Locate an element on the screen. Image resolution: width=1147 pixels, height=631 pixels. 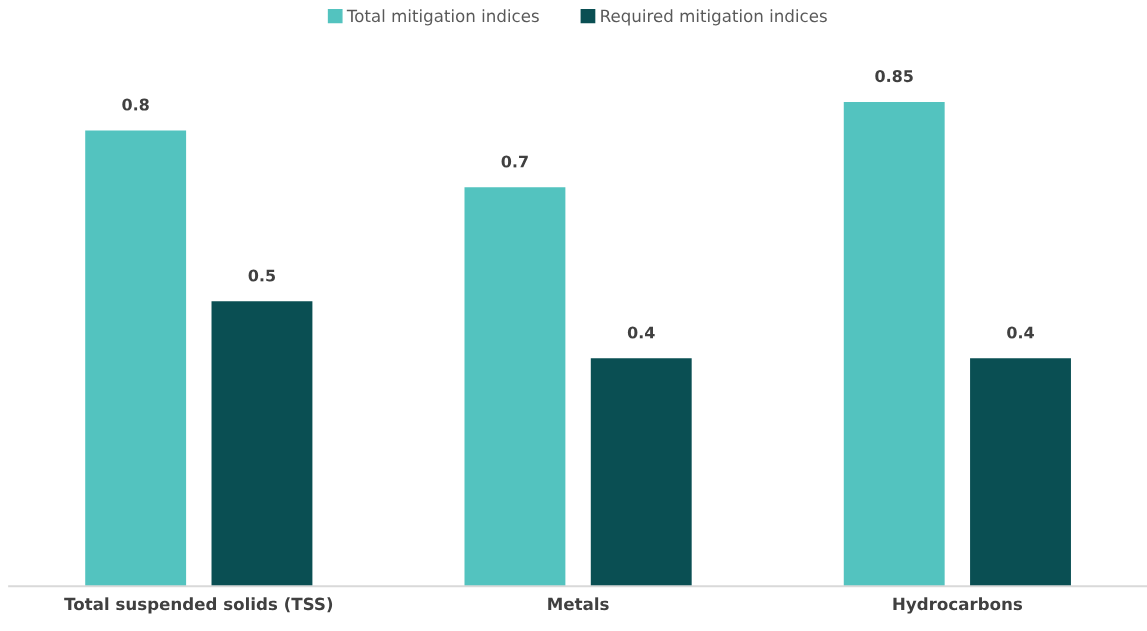
x-tick-label: Hydrocarbons is located at coordinates (958, 605).